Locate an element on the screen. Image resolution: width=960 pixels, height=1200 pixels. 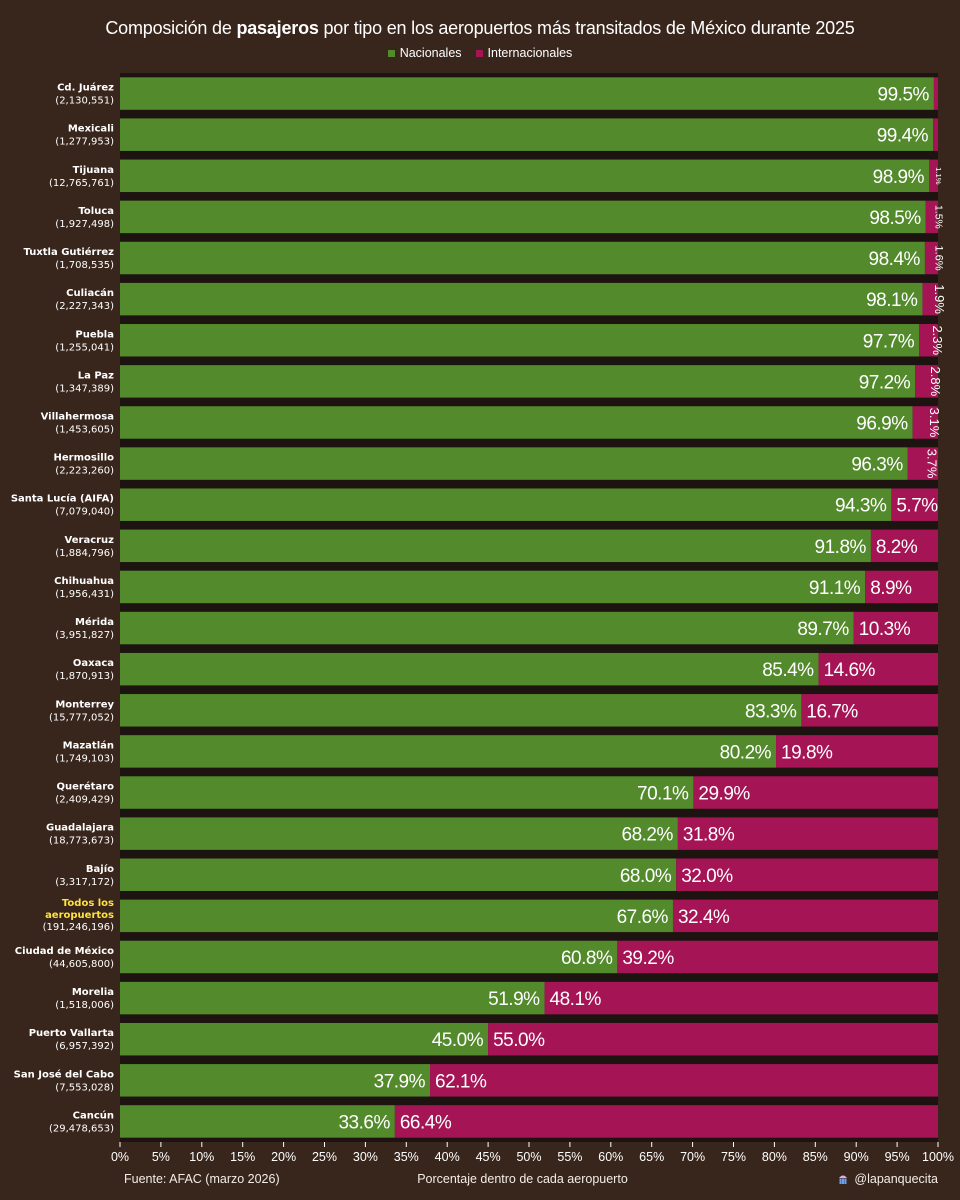
data-label-nacionales: 70.1% is located at coordinates (663, 794).